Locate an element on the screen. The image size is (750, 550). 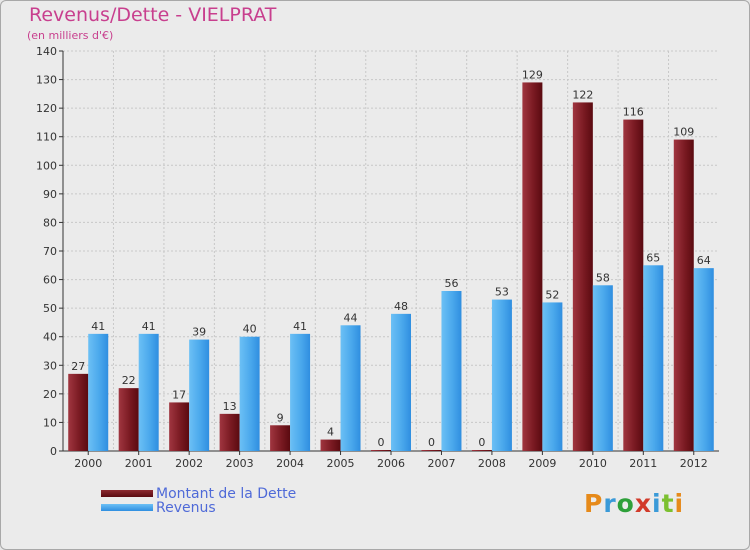
proxiti-logo: Proxiti is located at coordinates (634, 503).